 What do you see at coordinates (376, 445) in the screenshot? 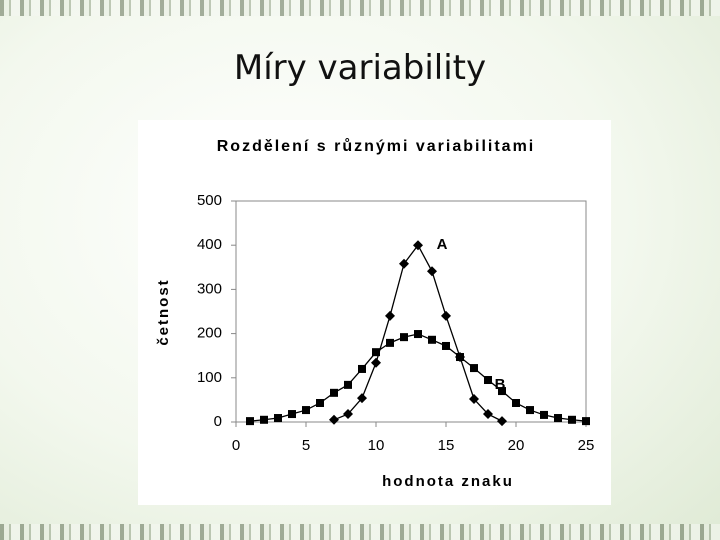
I see `x-tick-label: 10` at bounding box center [376, 445].